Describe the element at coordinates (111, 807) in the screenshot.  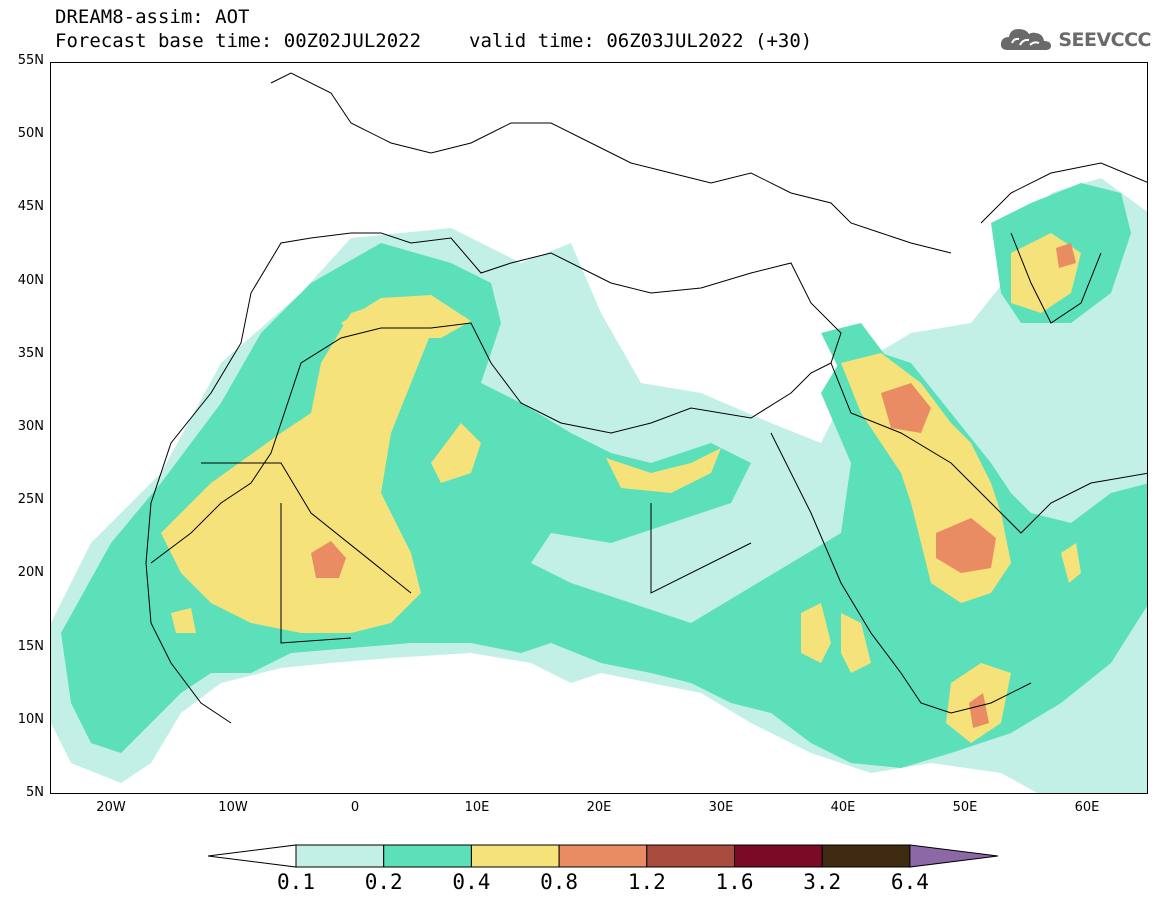
I see `lon-tick-label: 20W` at that location.